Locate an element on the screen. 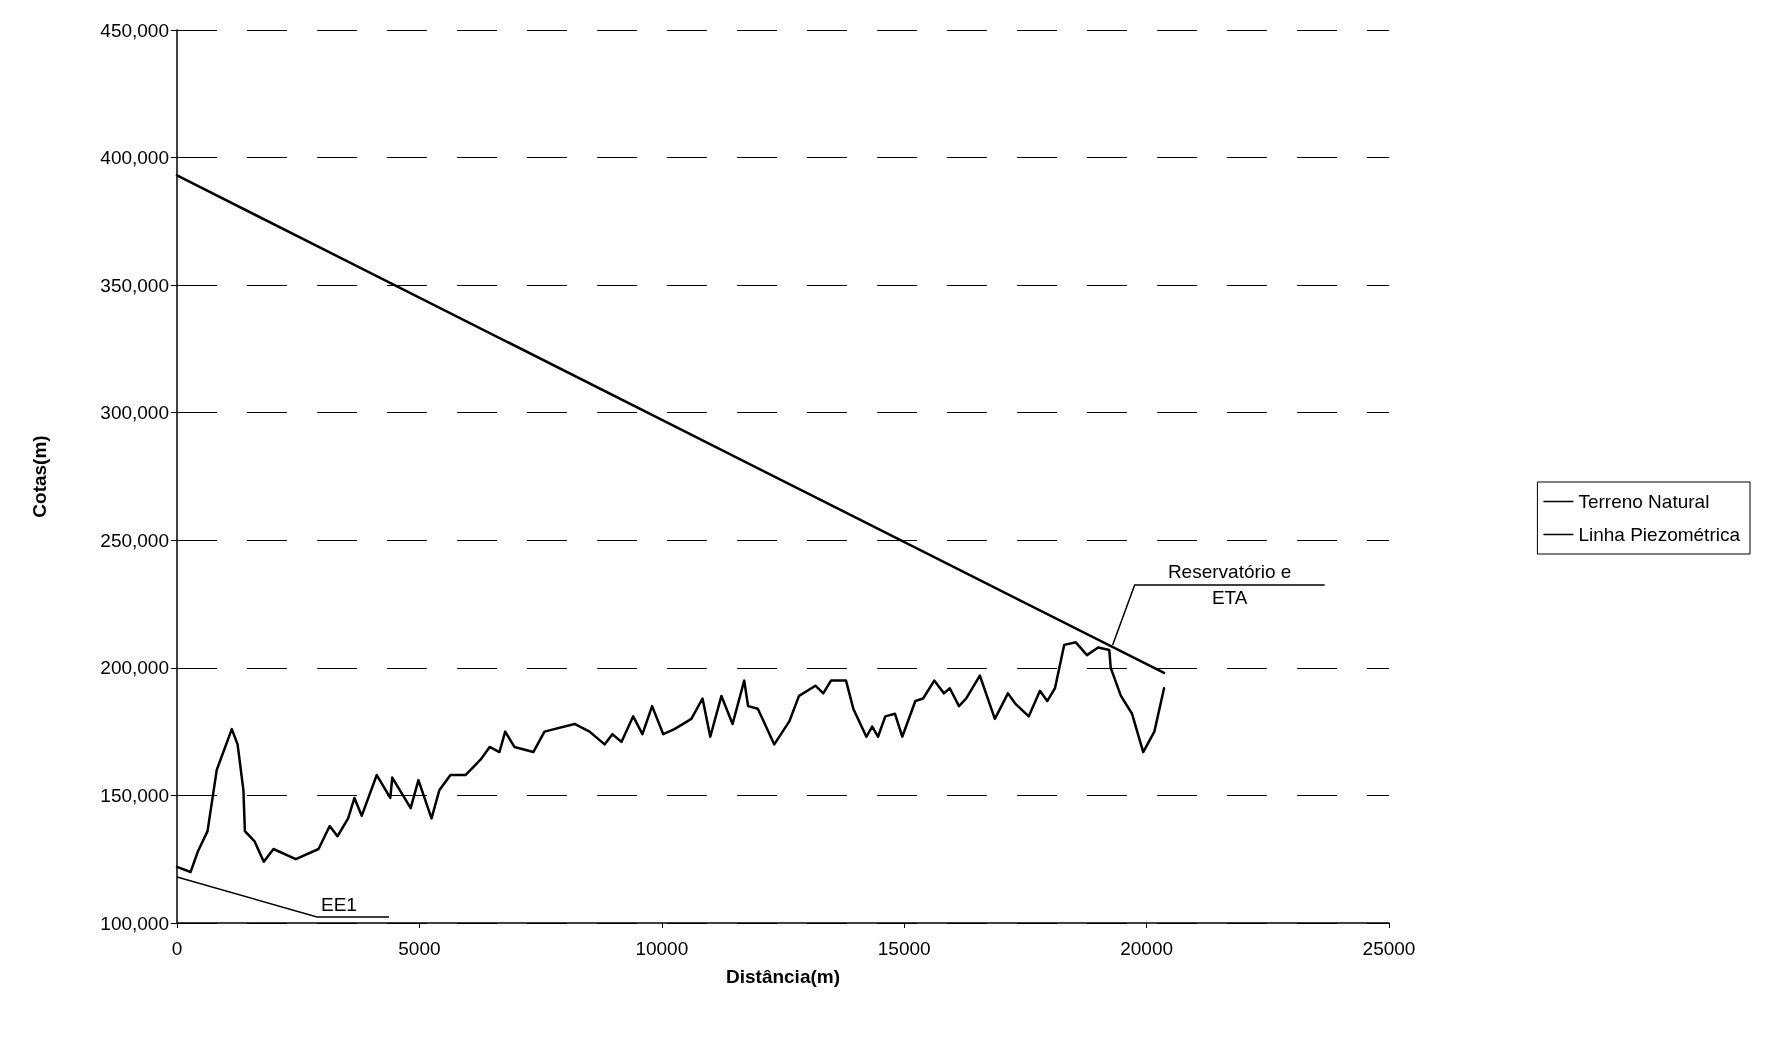 Image resolution: width=1766 pixels, height=1037 pixels. y-axis-title: Cotas(m) is located at coordinates (39, 476).